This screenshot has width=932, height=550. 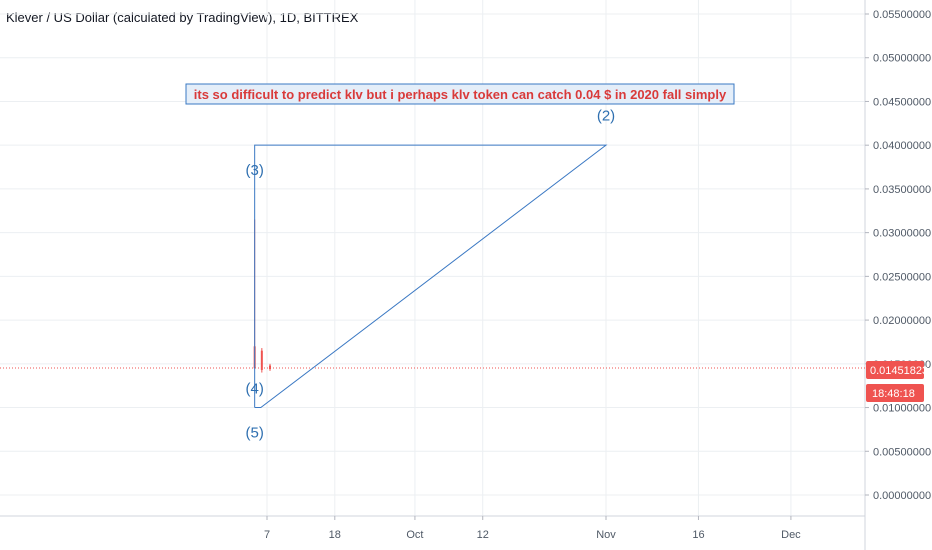 I want to click on x-tick-label: 16, so click(x=698, y=535).